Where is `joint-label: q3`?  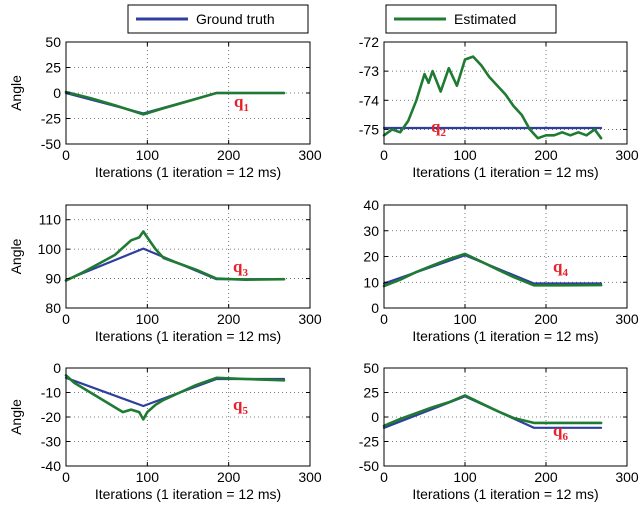
joint-label: q3 is located at coordinates (240, 268).